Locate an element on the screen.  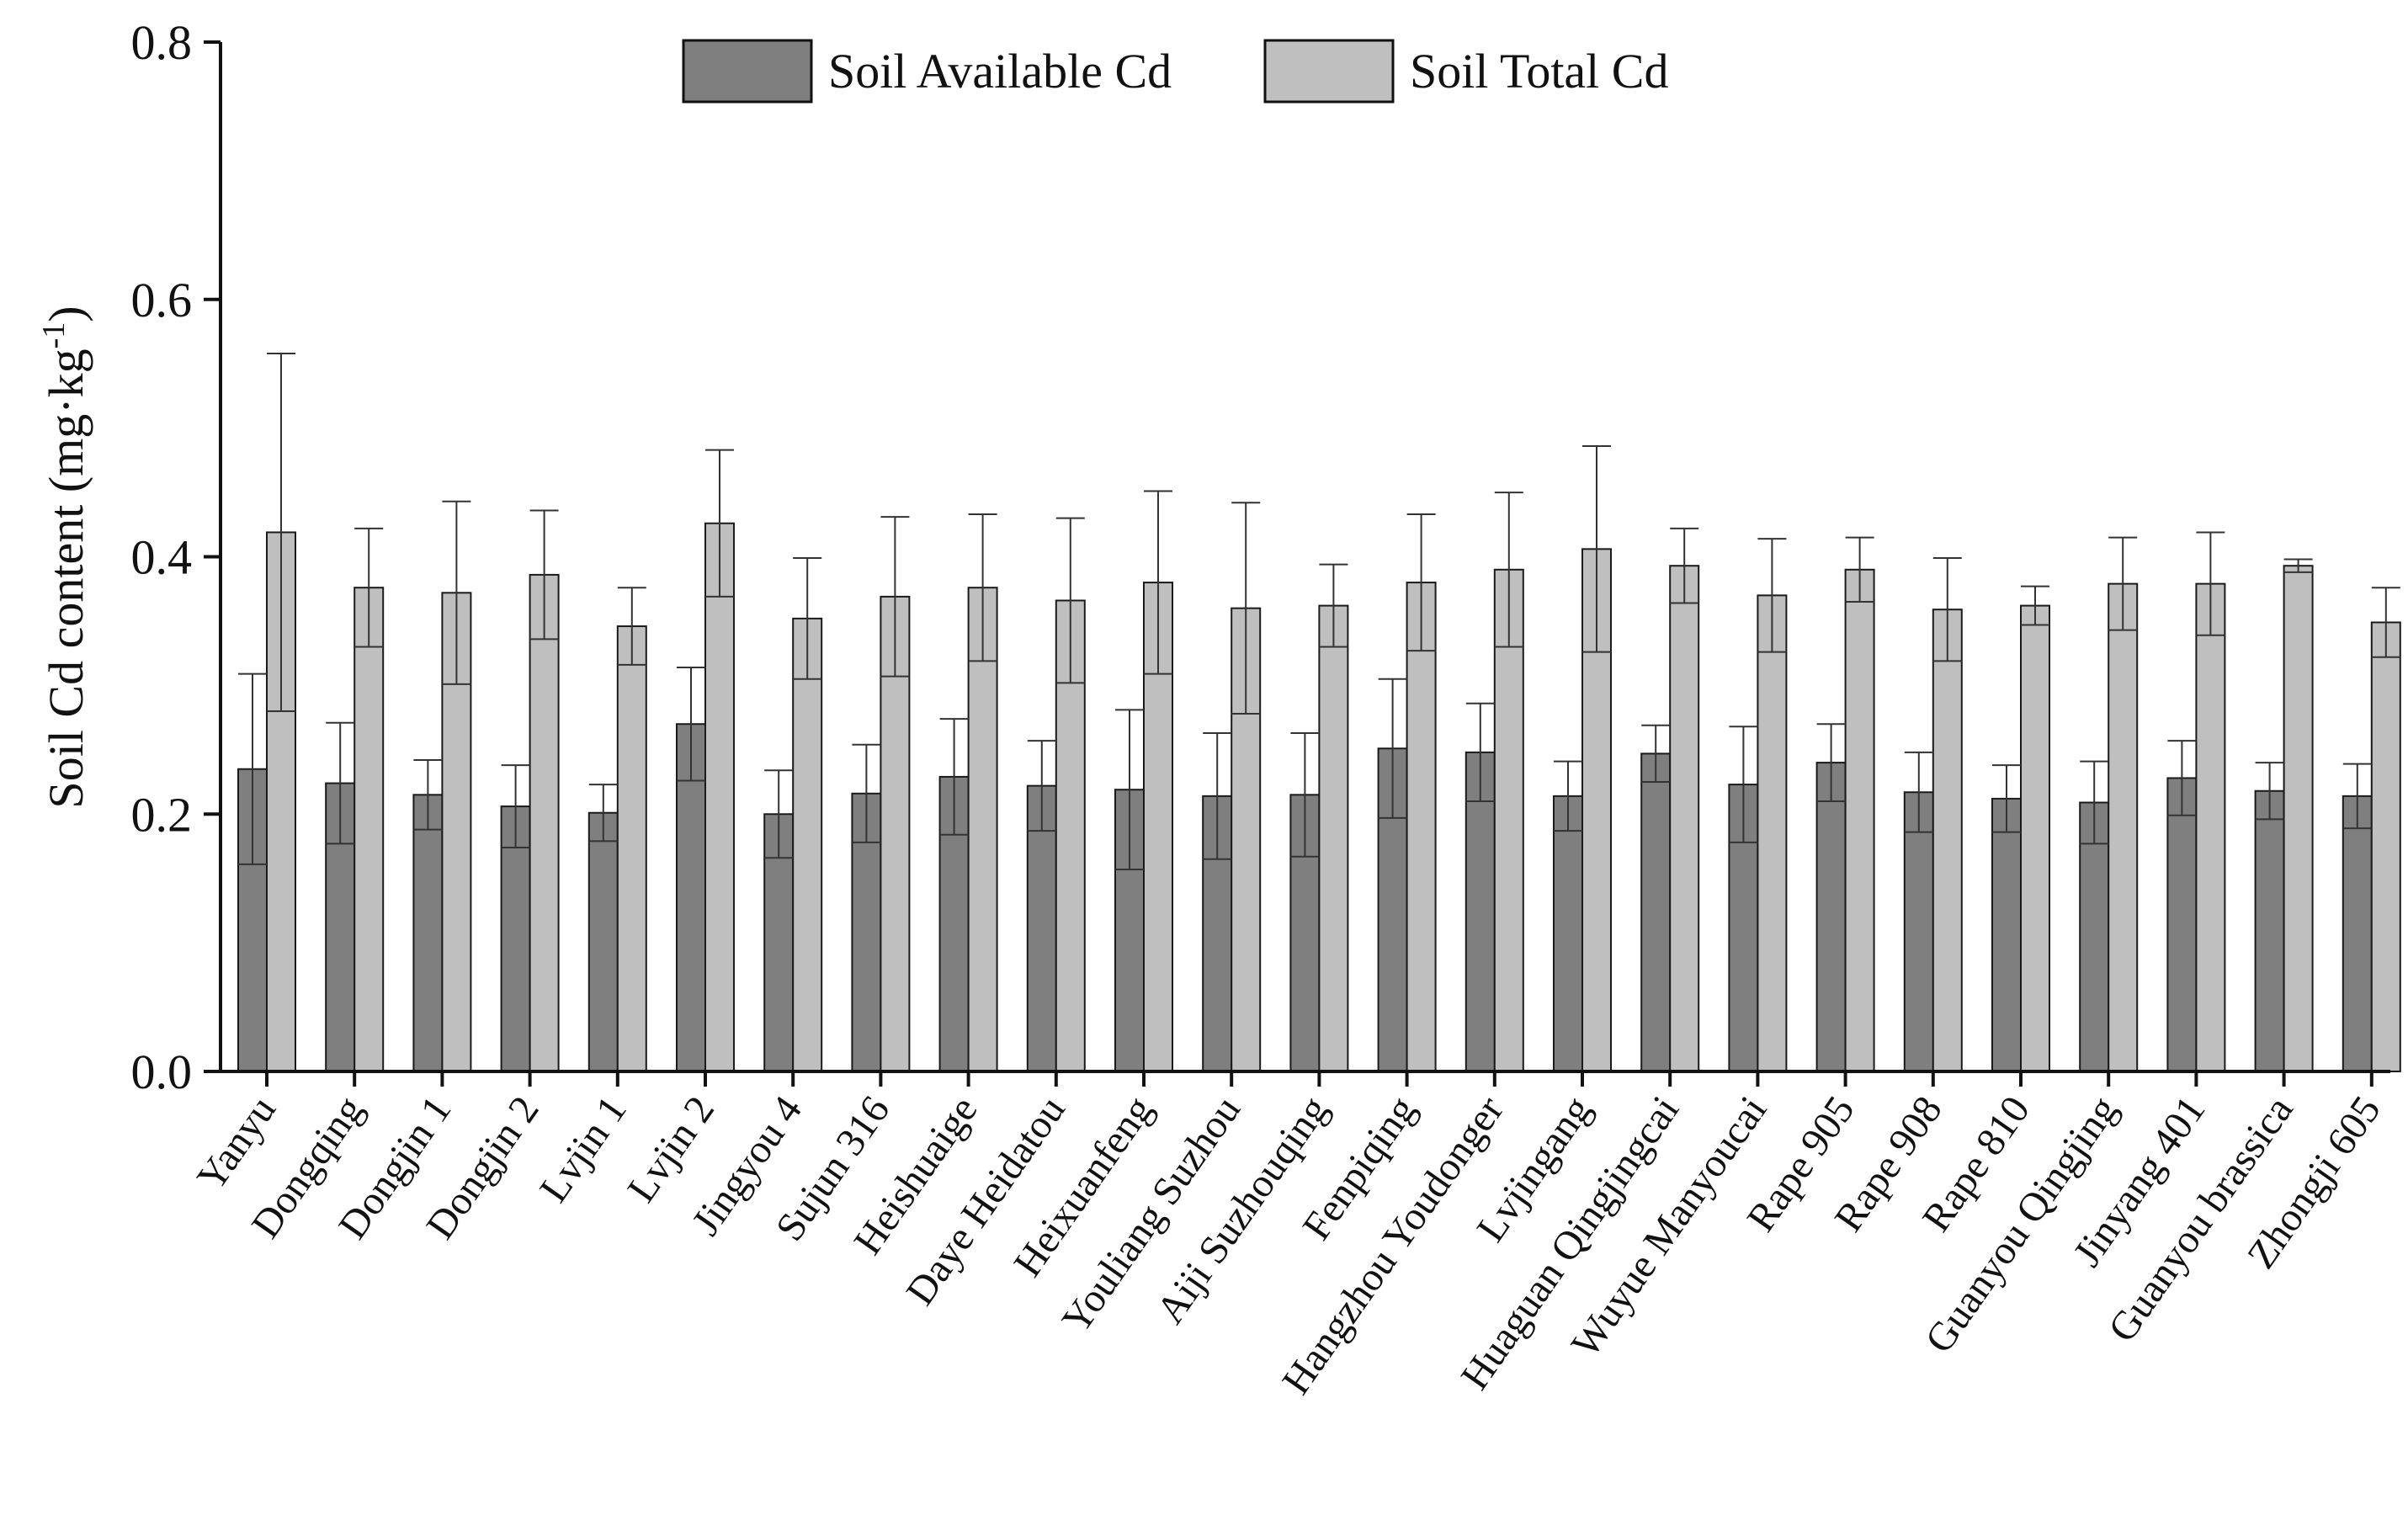
legend-label-available: Soil Available Cd is located at coordinates (1000, 71).